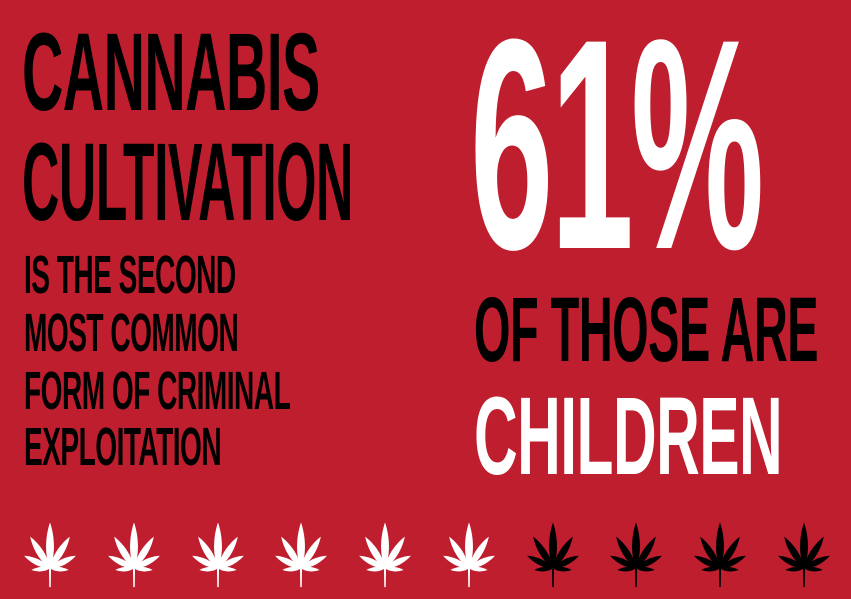  What do you see at coordinates (131, 333) in the screenshot?
I see `subtitle-line-2: MOST COMMON` at bounding box center [131, 333].